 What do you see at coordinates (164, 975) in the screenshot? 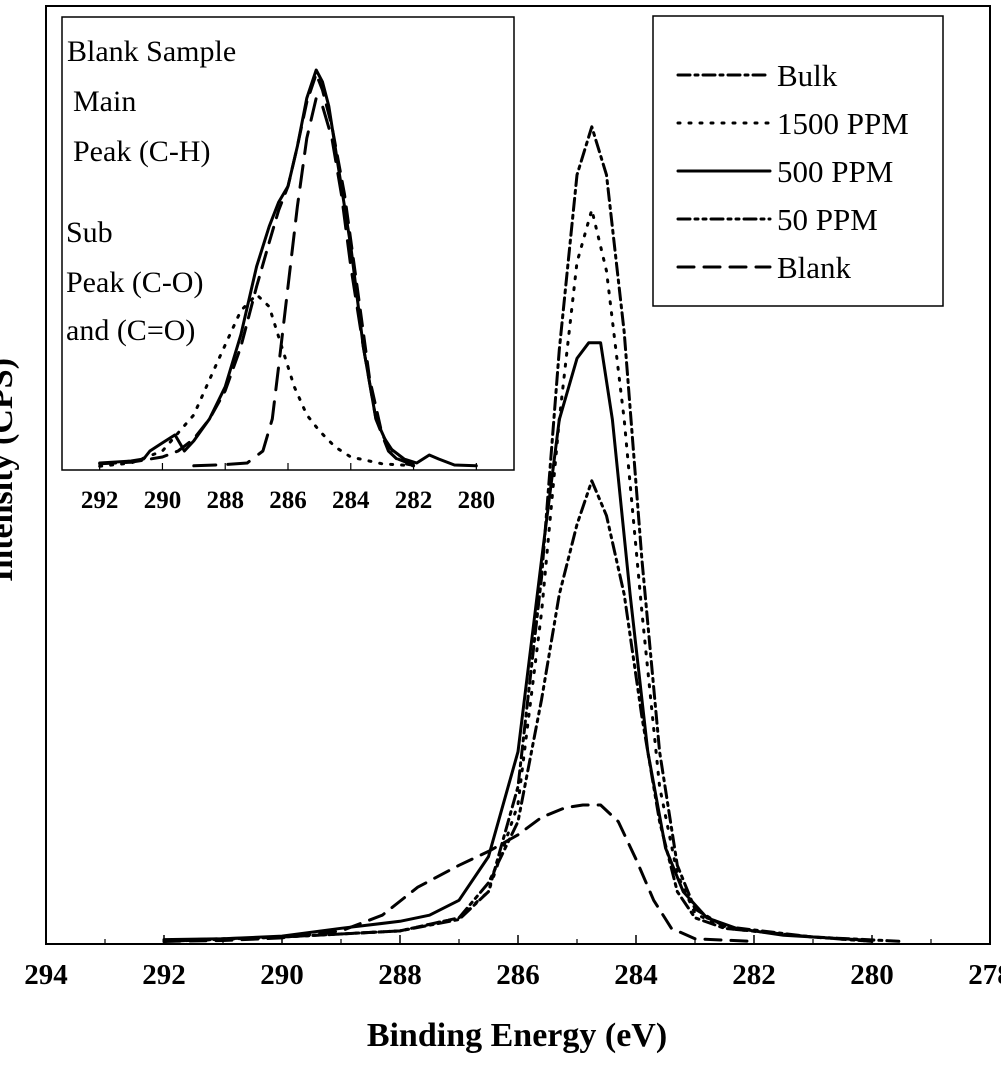
I see `x-tick-label-292: 292` at bounding box center [164, 975].